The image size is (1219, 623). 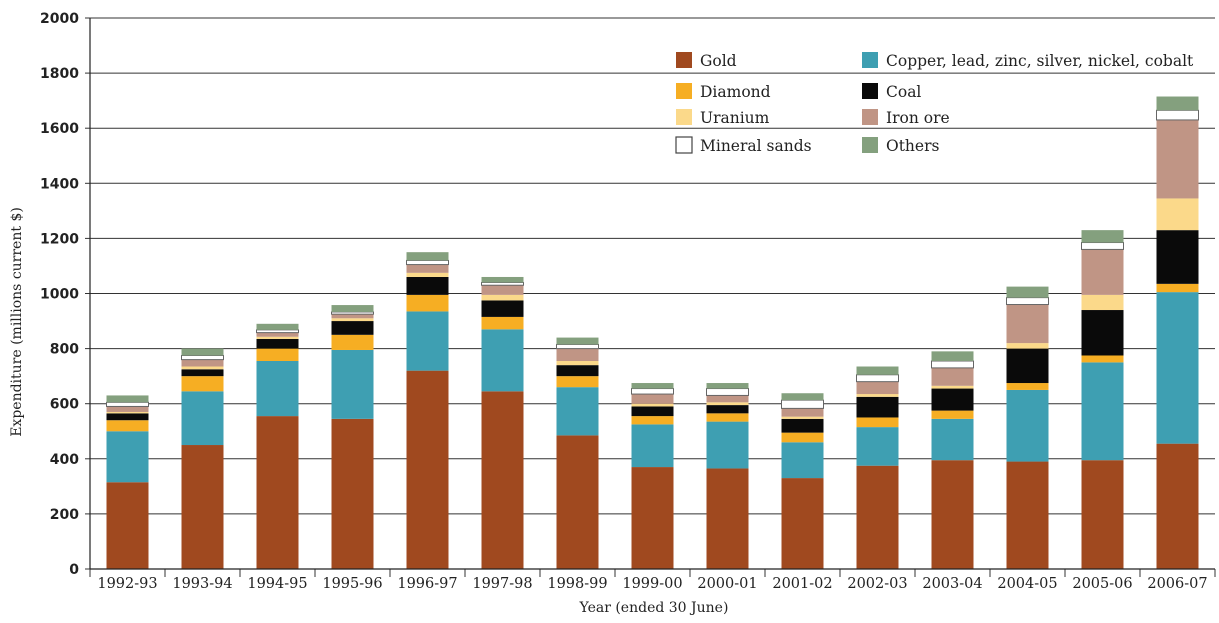 I want to click on y-tick-label: 600, so click(x=64, y=405).